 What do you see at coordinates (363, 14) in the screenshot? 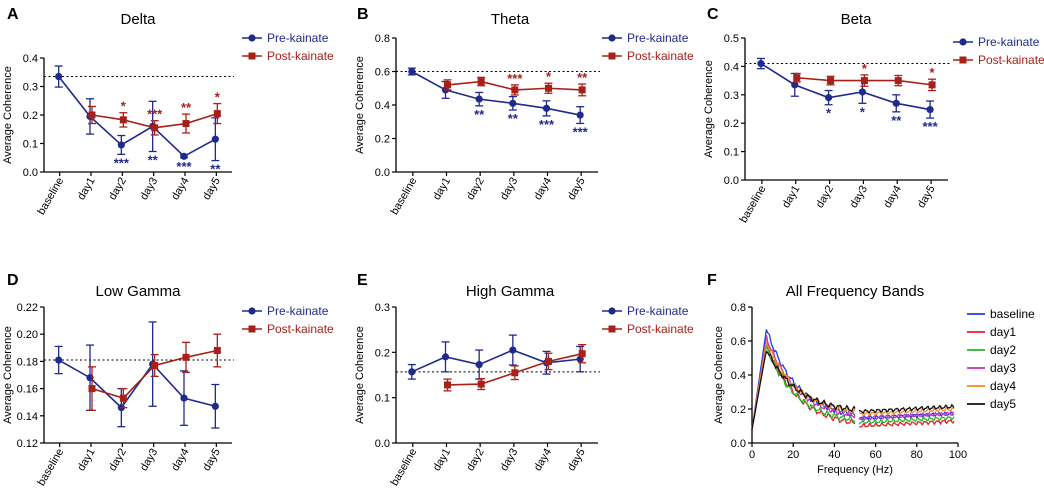
I see `panel-letter: B` at bounding box center [363, 14].